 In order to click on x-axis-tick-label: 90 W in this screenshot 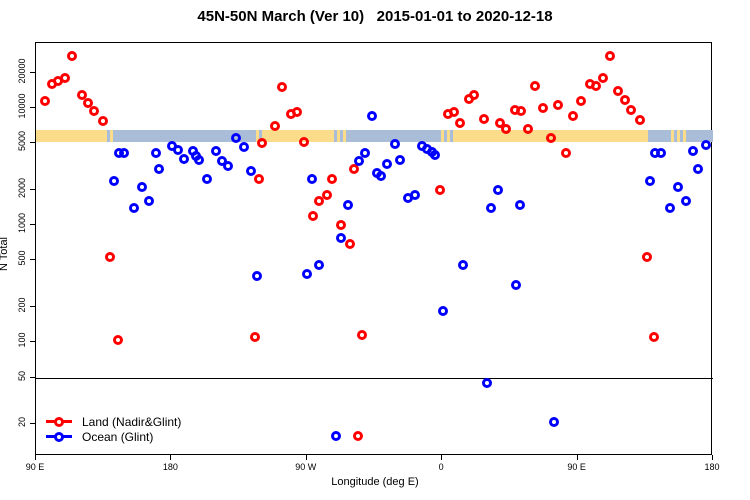, I will do `click(306, 467)`.